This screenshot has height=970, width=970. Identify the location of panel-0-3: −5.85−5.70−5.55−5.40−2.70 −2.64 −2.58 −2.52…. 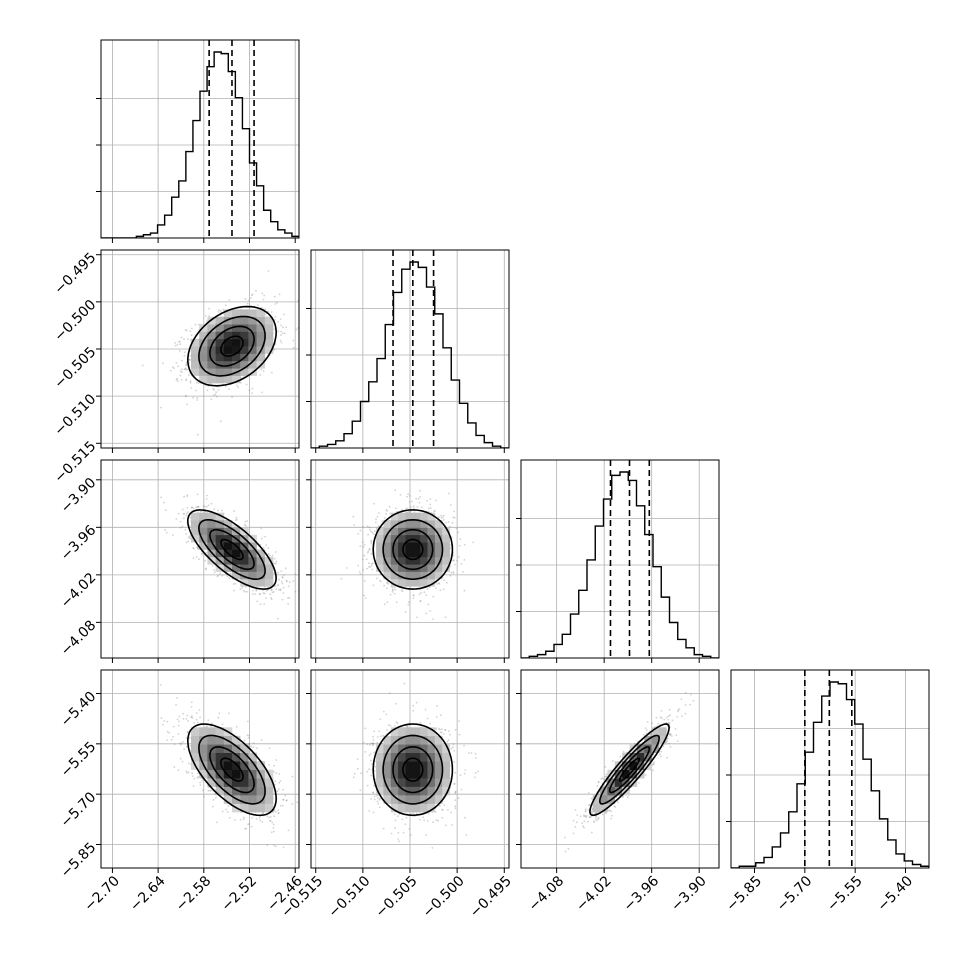
(182, 792).